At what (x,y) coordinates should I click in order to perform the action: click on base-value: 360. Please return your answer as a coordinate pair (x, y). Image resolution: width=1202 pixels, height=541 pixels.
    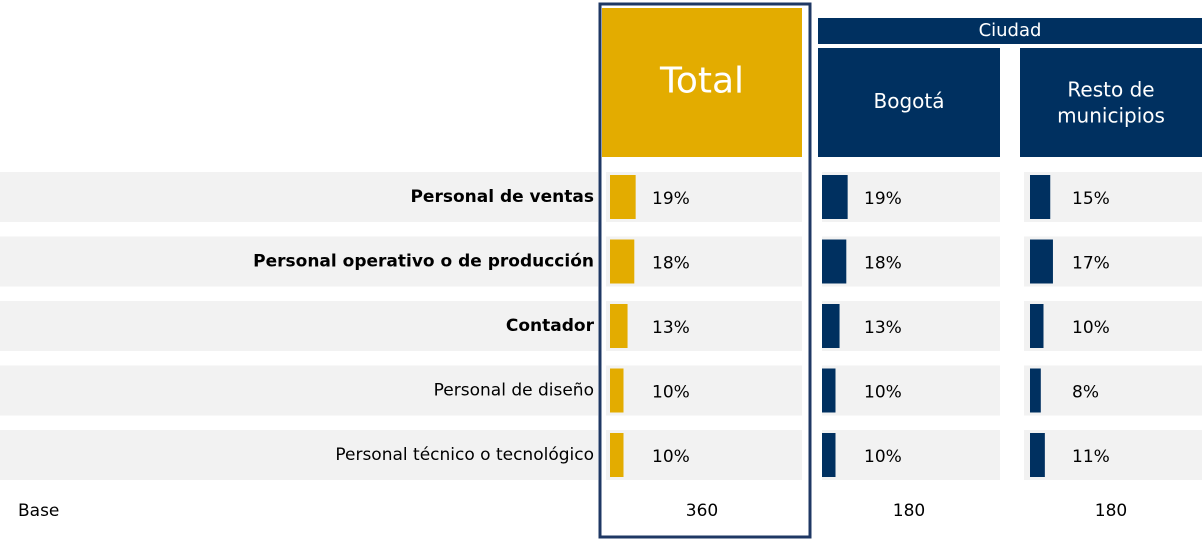
    Looking at the image, I should click on (702, 511).